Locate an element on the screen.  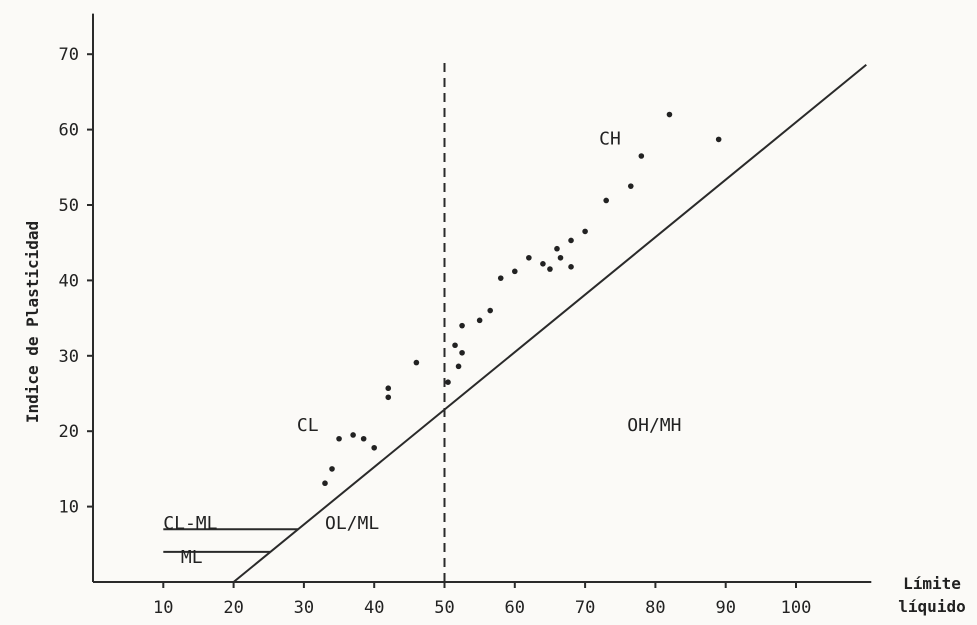
y-tick-label: 30 is located at coordinates (69, 357).